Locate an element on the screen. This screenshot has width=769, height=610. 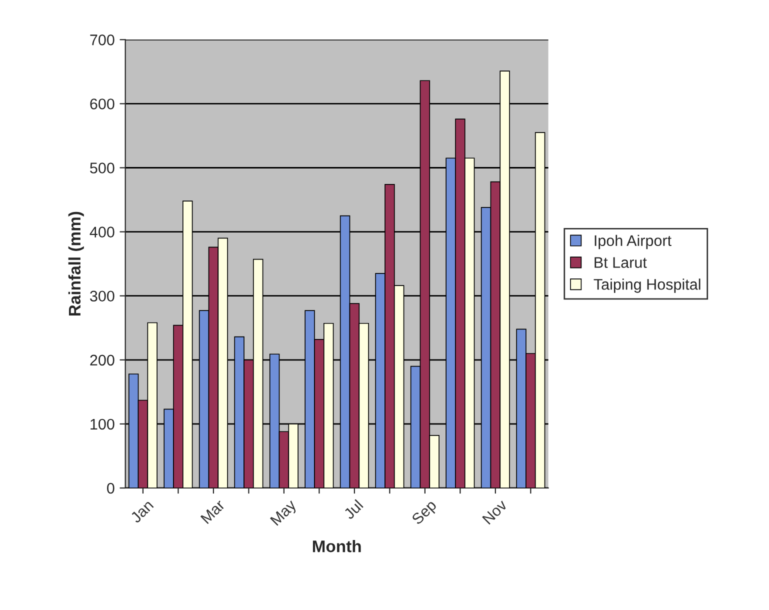
y-tick-label: 500 is located at coordinates (102, 168).